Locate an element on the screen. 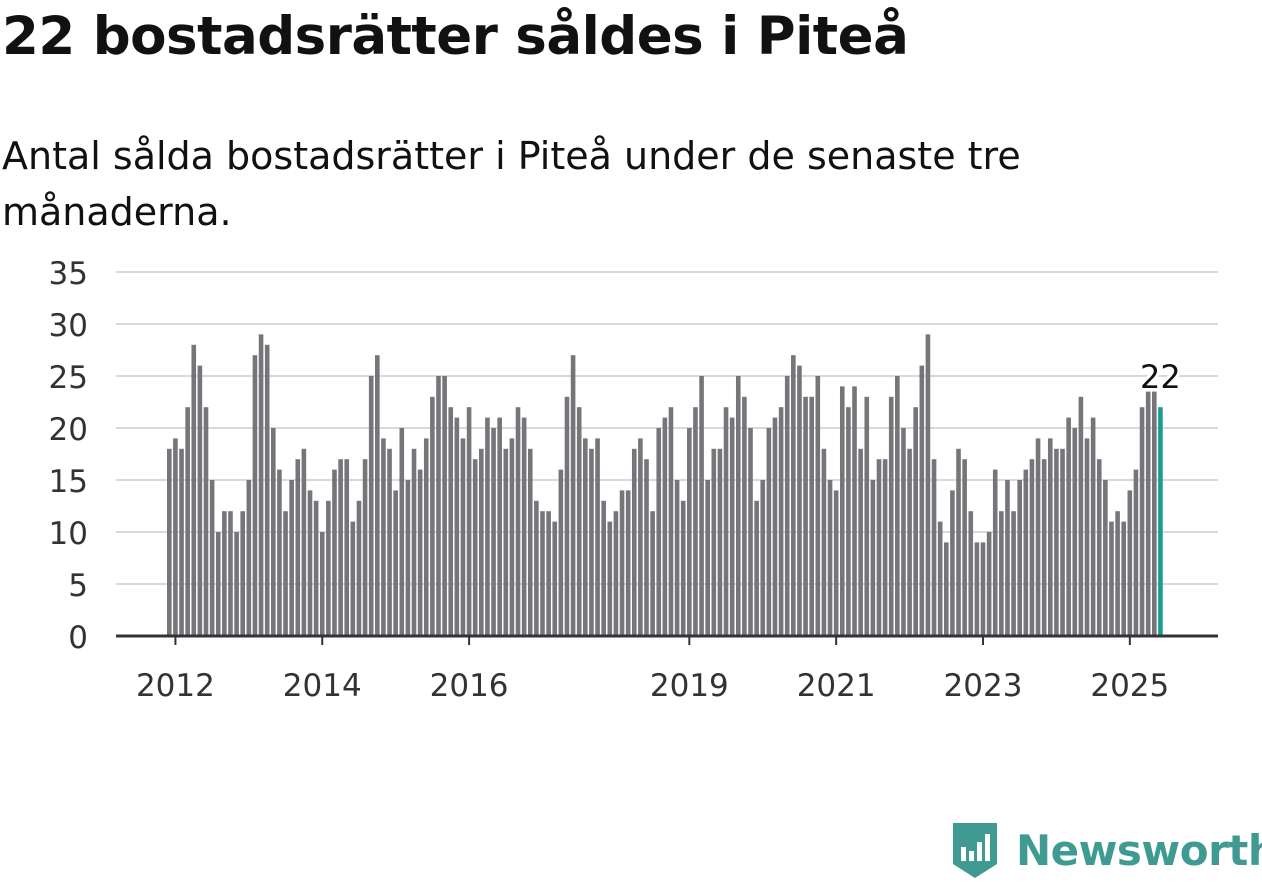  x-tick-label: 2016 is located at coordinates (469, 686).